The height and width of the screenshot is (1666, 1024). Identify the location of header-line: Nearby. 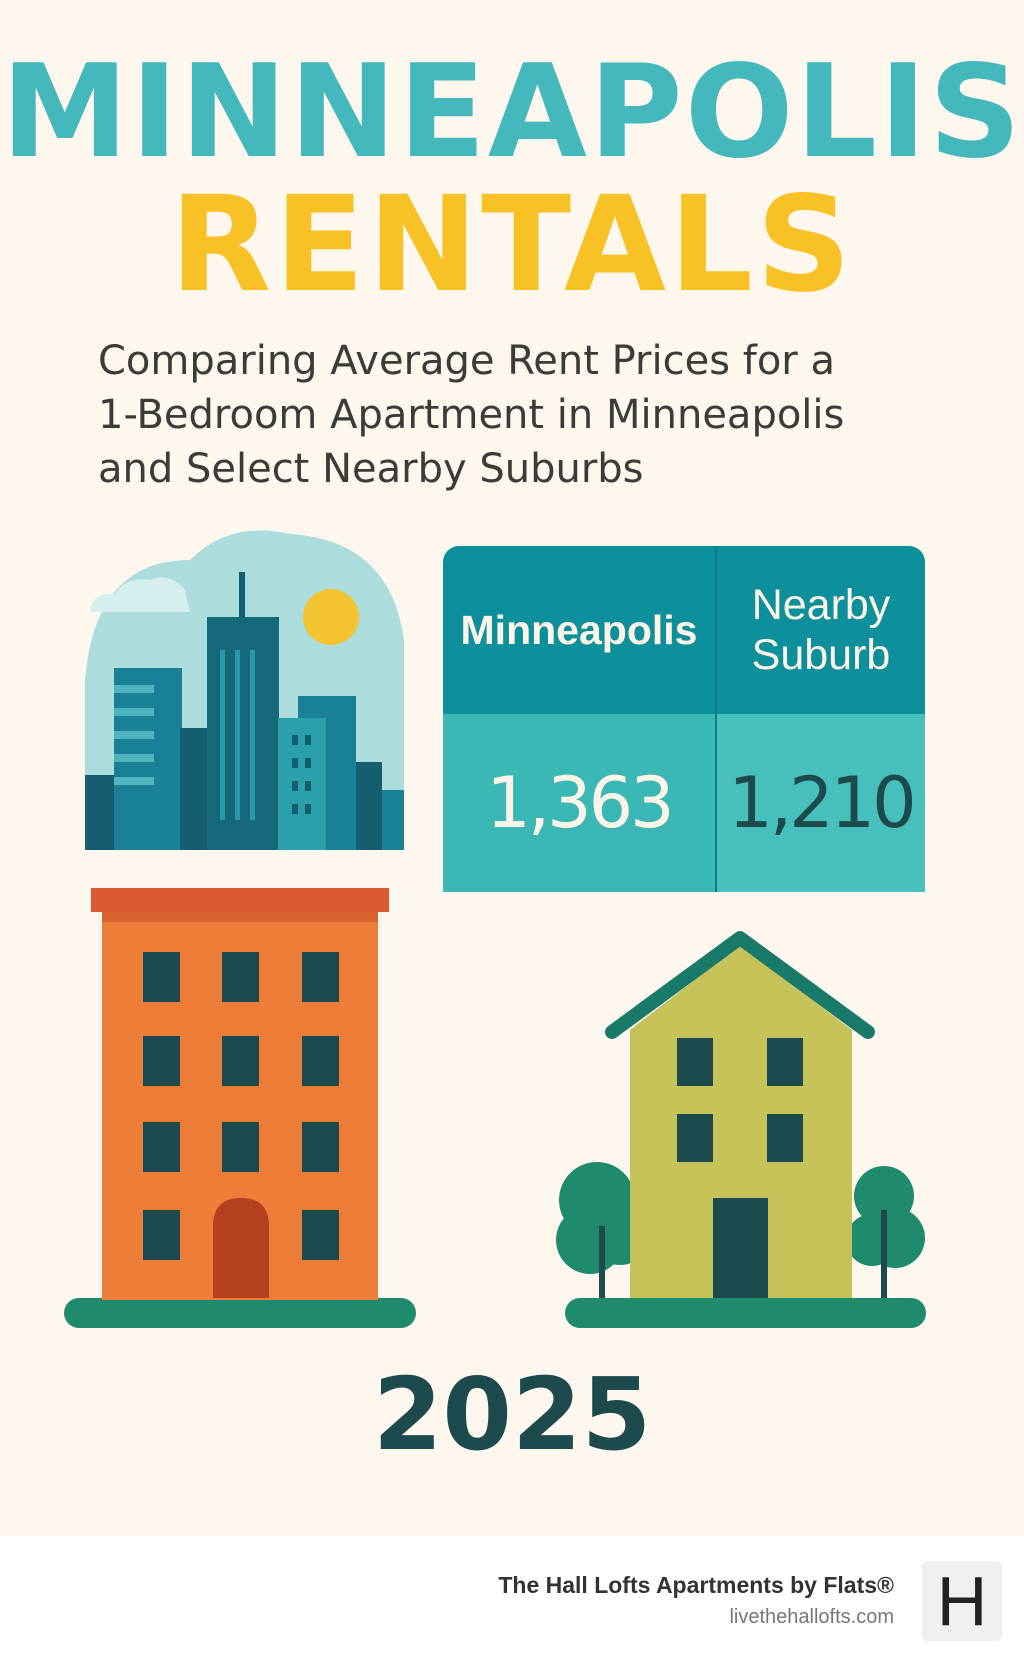
(821, 605).